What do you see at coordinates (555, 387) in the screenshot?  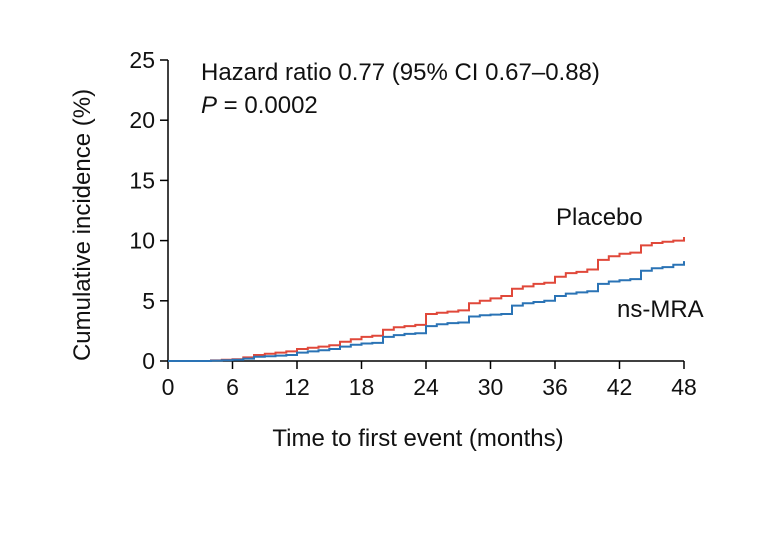 I see `x-tick-label: 36` at bounding box center [555, 387].